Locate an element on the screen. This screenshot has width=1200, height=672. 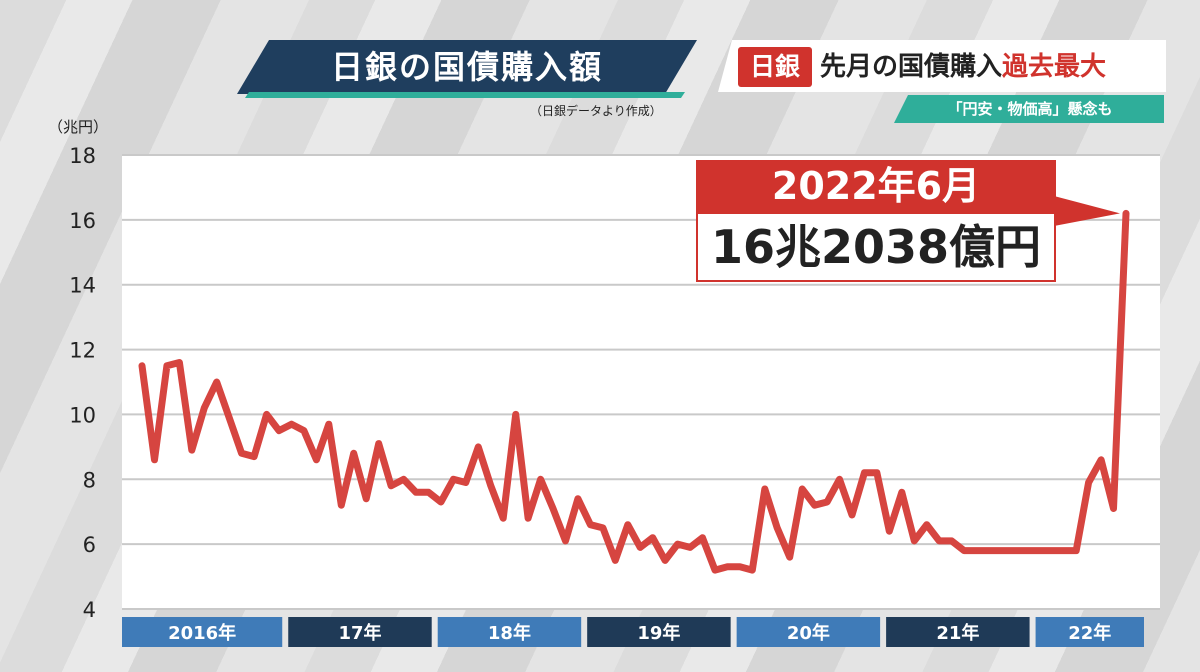
x-tick-1: 17年 is located at coordinates (359, 633).